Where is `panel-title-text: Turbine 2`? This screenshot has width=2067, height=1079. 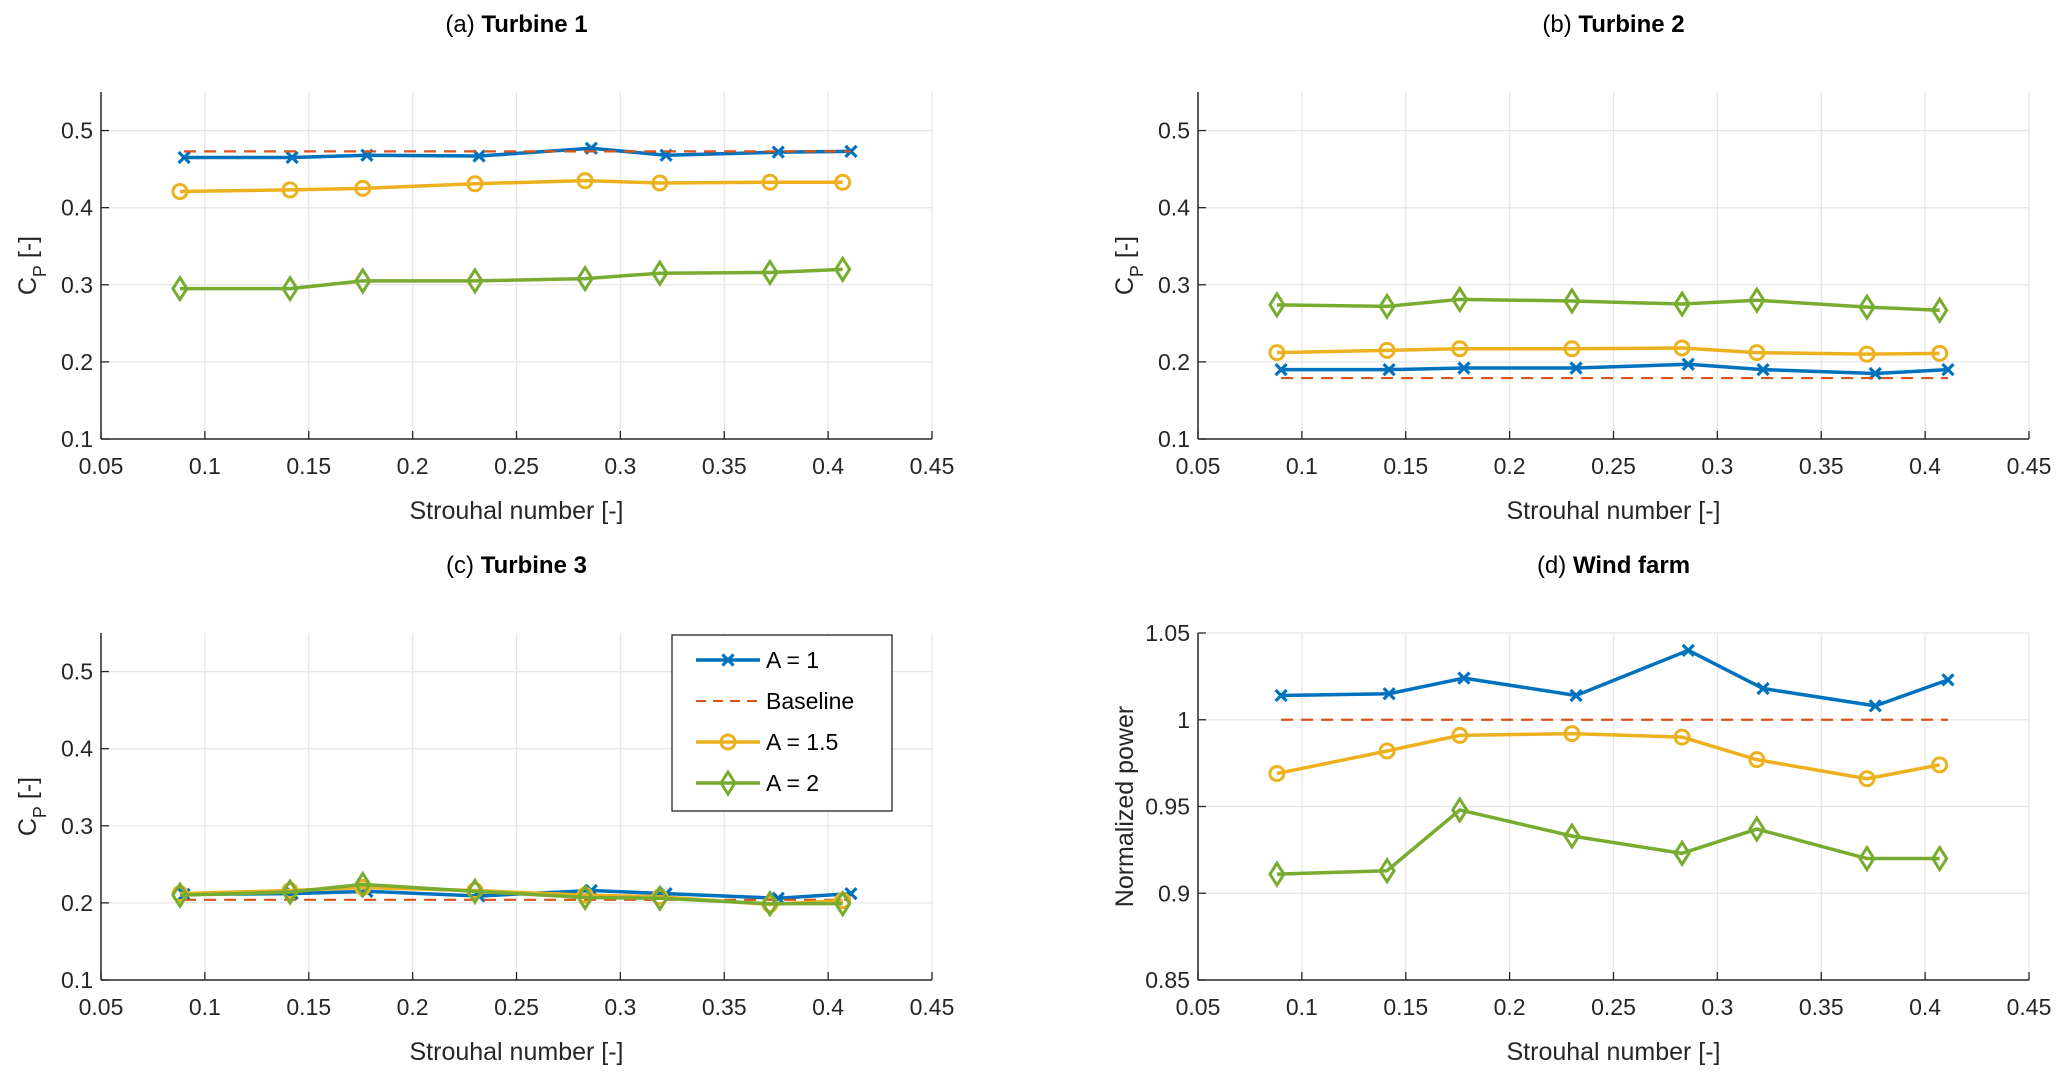 panel-title-text: Turbine 2 is located at coordinates (1631, 24).